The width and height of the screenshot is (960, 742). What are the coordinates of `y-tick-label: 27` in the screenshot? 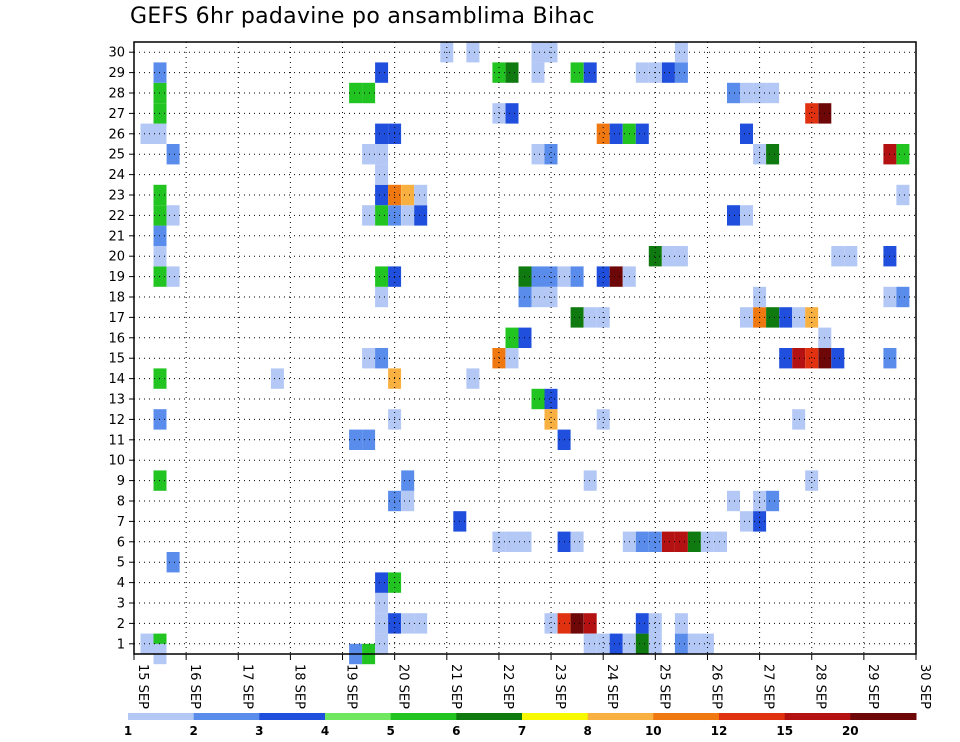 It's located at (116, 114).